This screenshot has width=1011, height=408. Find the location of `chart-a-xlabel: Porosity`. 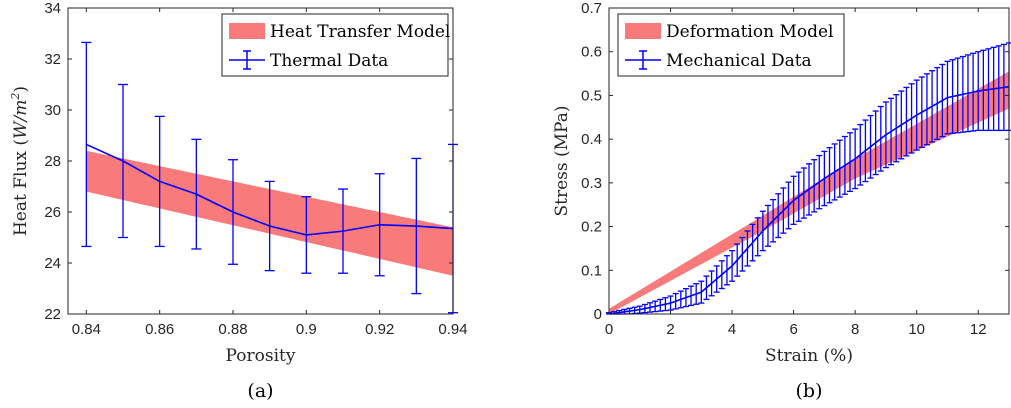

chart-a-xlabel: Porosity is located at coordinates (261, 356).